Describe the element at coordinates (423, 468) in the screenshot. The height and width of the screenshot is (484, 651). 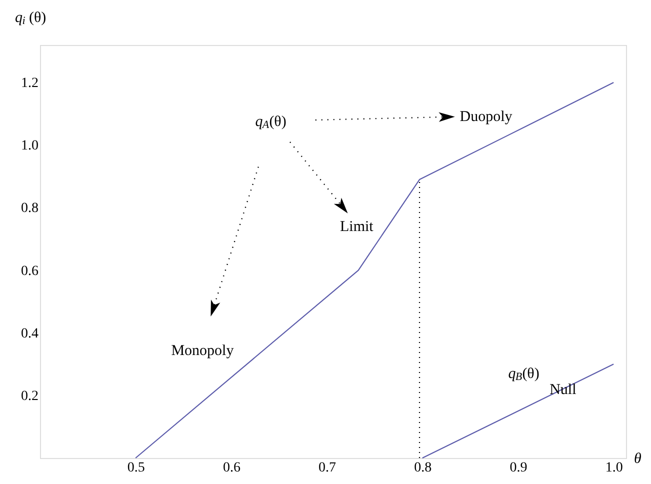
I see `x-tick-label: 0.8` at that location.